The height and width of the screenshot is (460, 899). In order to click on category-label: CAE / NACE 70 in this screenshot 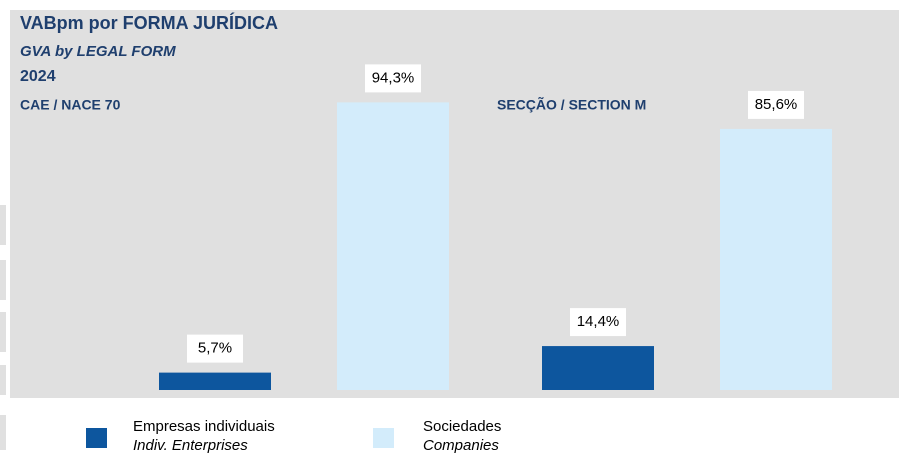, I will do `click(70, 105)`.